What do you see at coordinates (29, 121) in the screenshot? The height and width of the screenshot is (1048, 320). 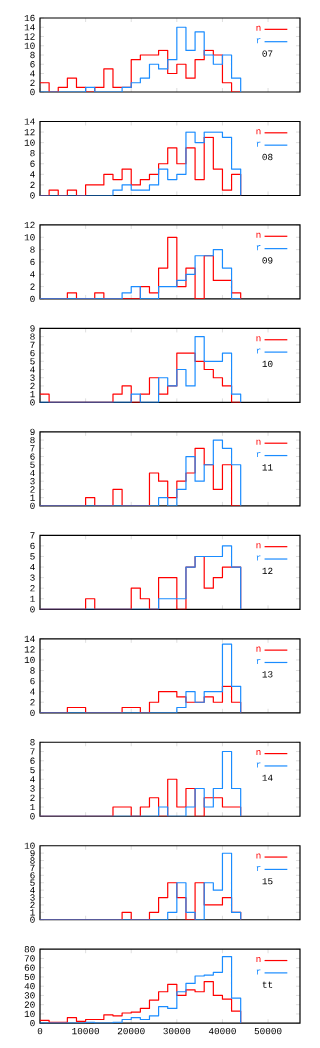 I see `y-tick-label: 14` at bounding box center [29, 121].